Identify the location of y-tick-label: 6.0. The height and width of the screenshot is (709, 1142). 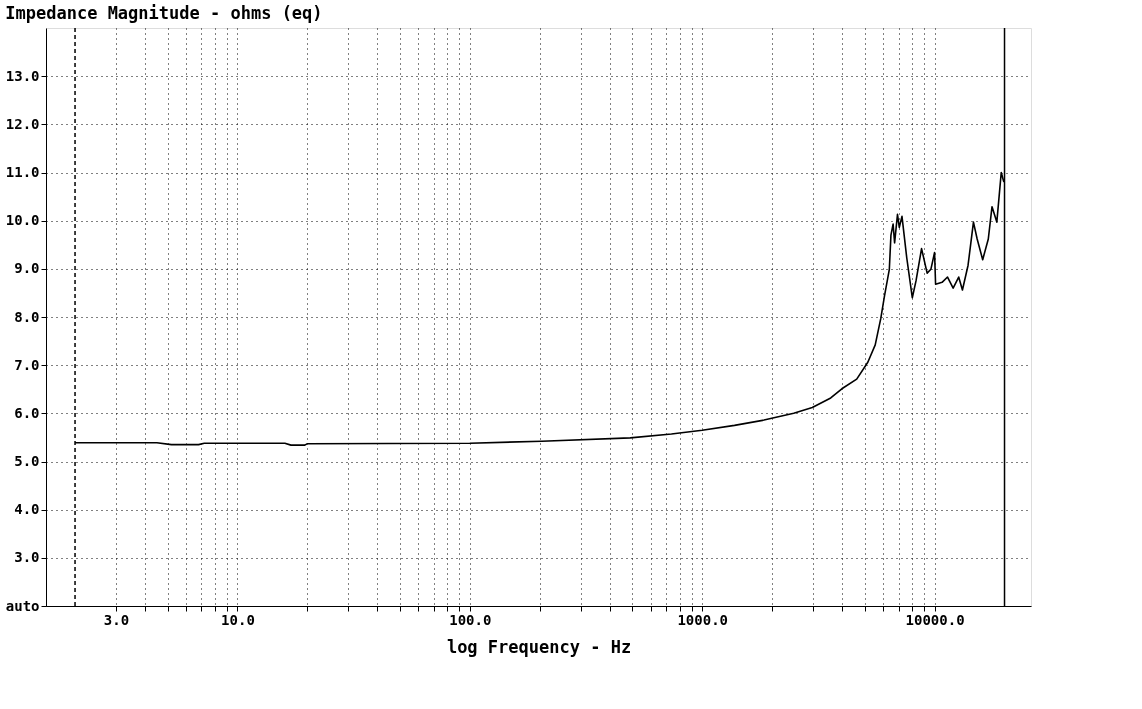
(27, 412).